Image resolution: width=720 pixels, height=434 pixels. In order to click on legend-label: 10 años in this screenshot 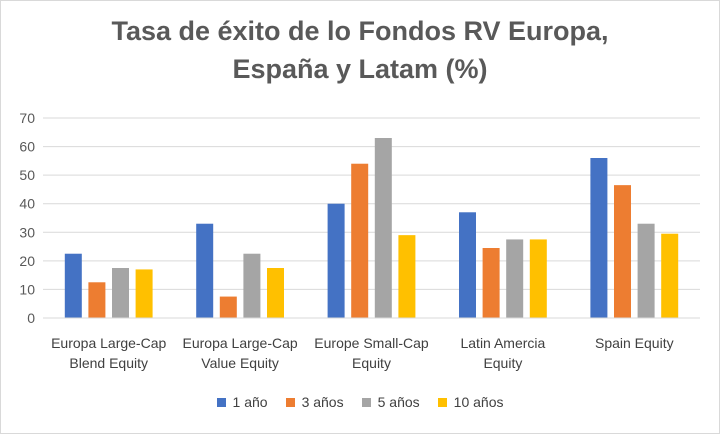, I will do `click(478, 402)`.